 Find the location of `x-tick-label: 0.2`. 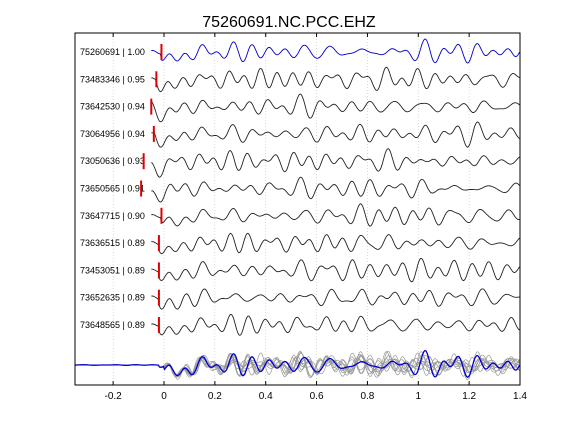

x-tick-label: 0.2 is located at coordinates (215, 396).